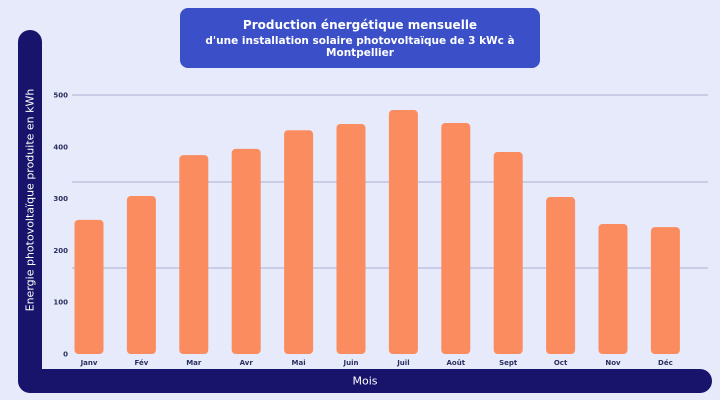 This screenshot has width=720, height=400. Describe the element at coordinates (665, 363) in the screenshot. I see `x-tick-label: Déc` at that location.